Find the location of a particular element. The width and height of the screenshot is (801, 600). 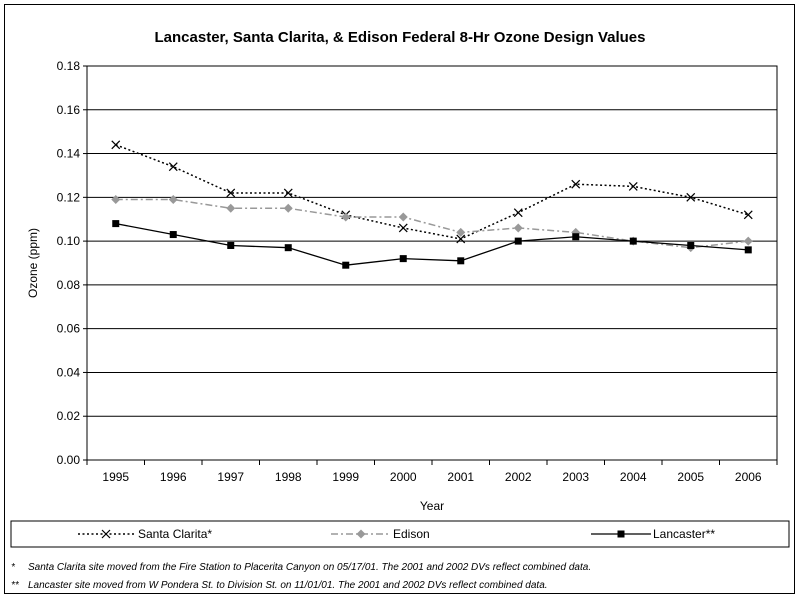

footnote-2-mark: ** is located at coordinates (15, 585).